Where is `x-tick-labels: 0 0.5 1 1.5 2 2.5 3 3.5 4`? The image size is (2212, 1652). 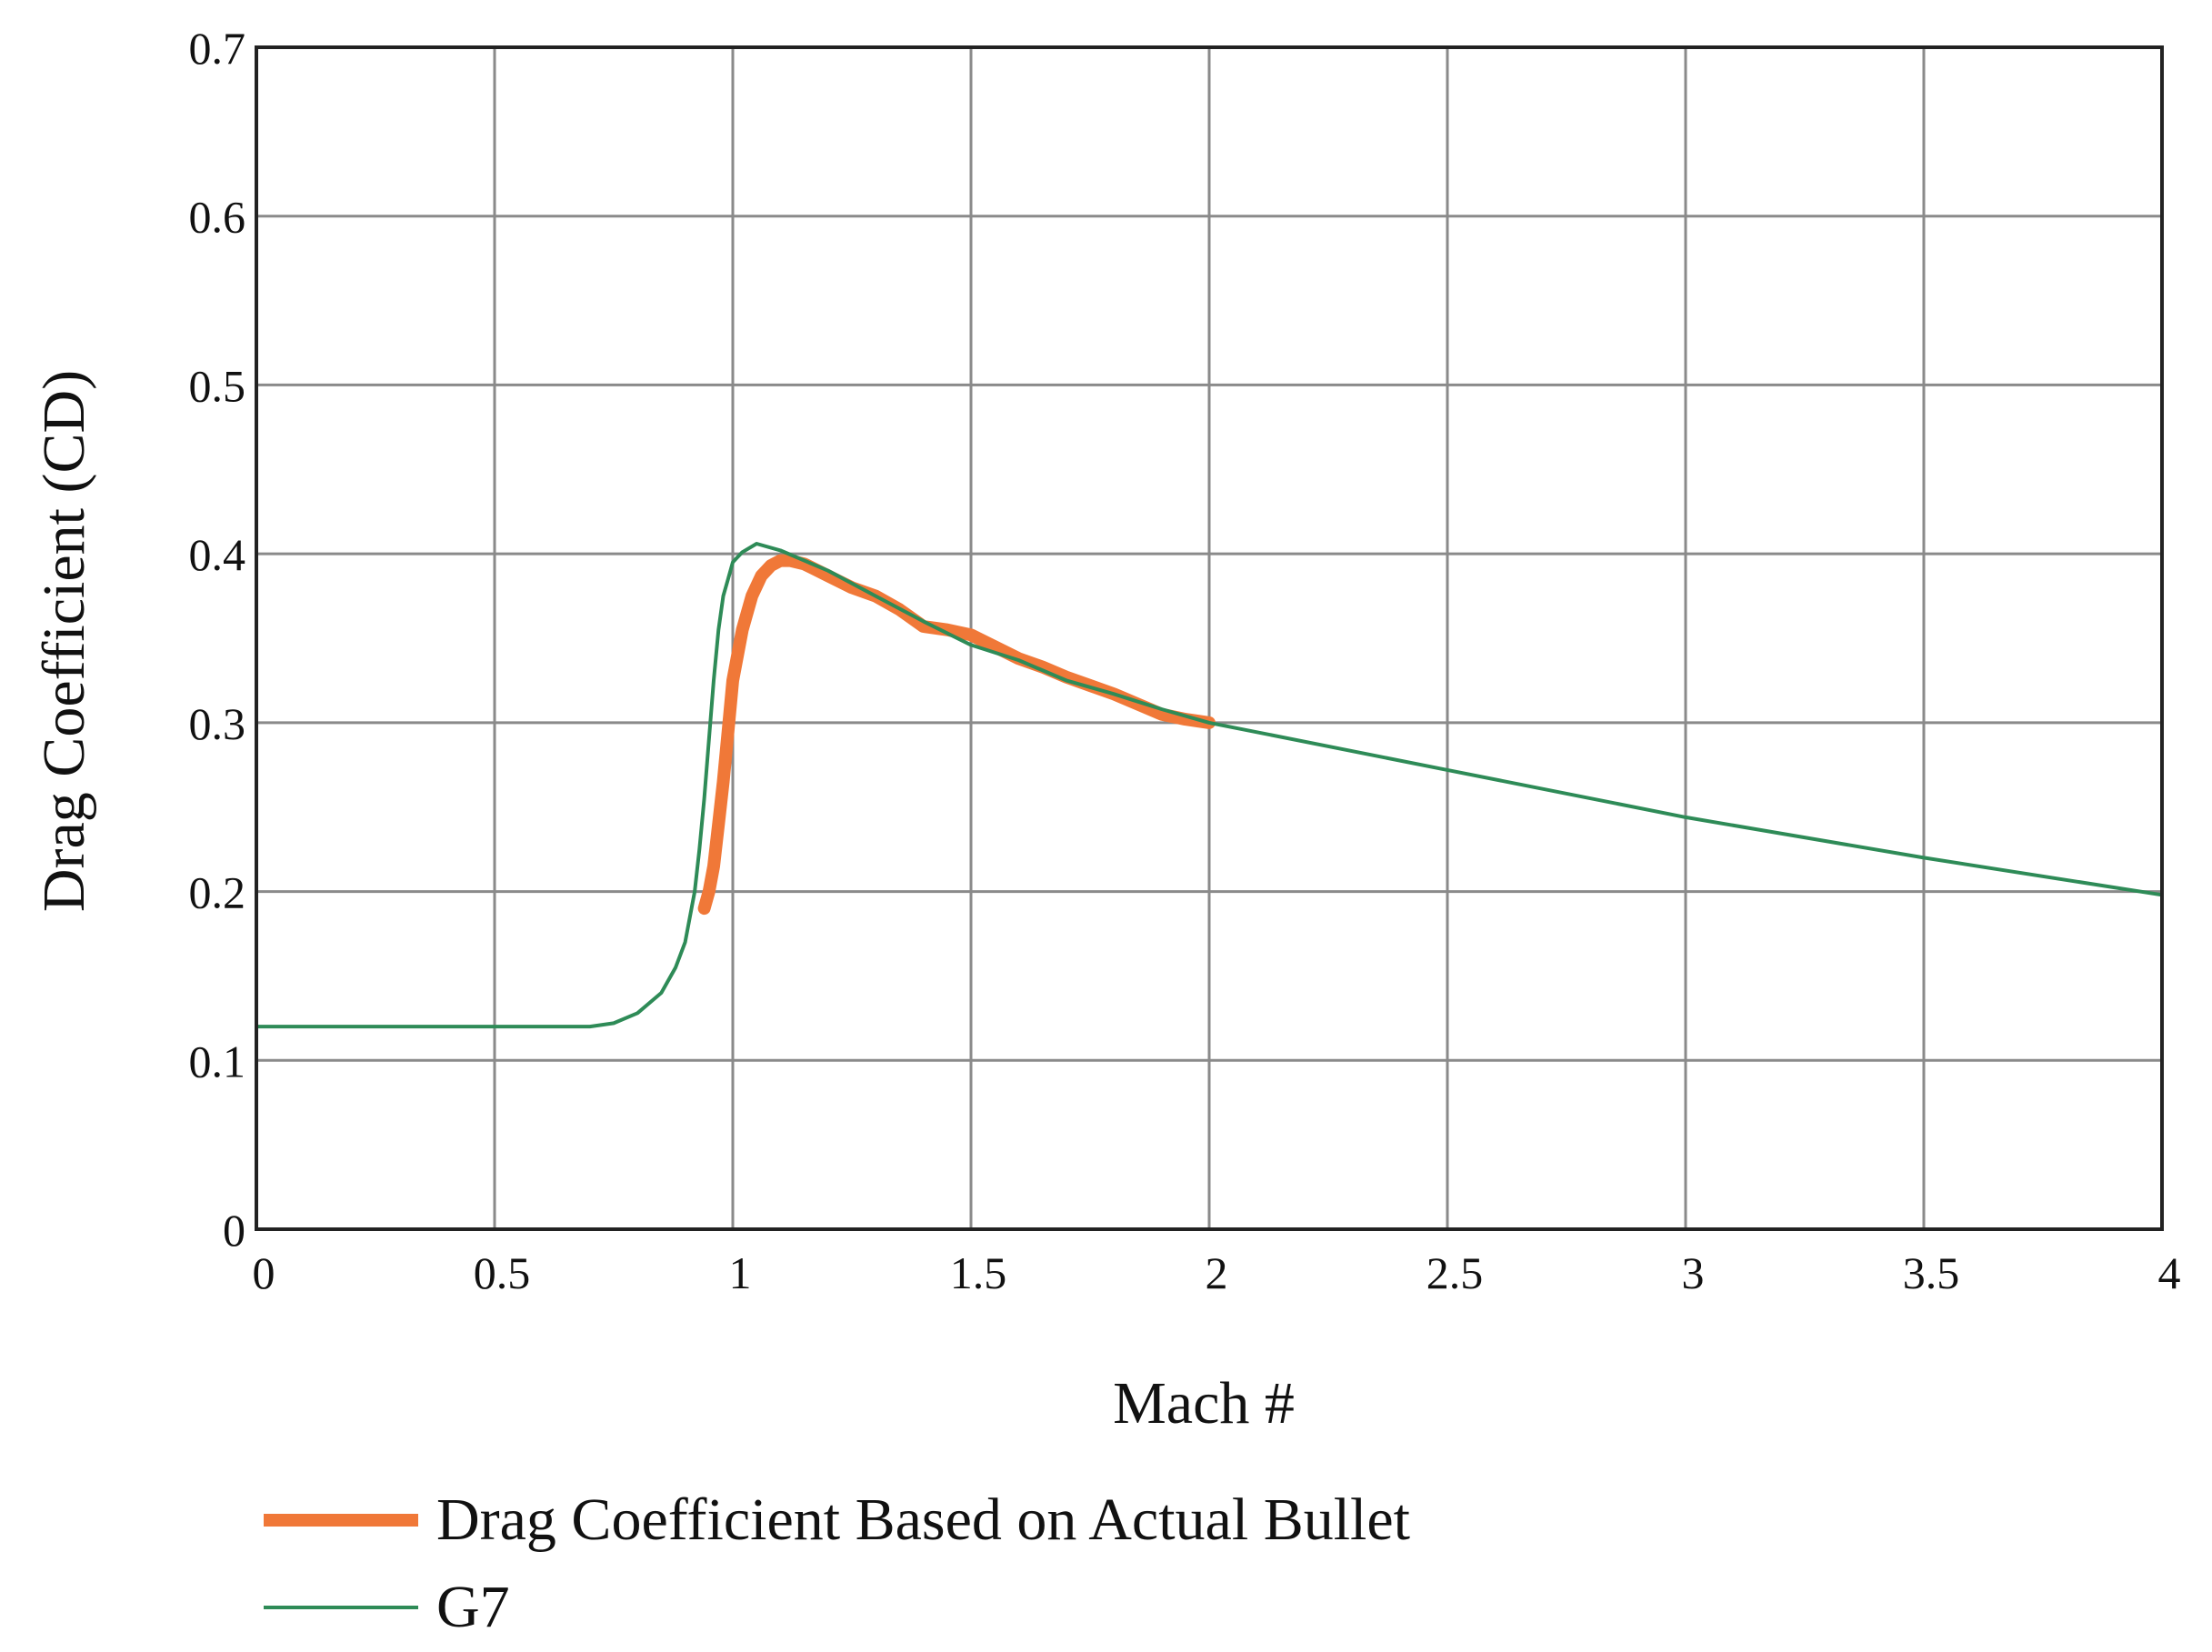 x-tick-labels: 0 0.5 1 1.5 2 2.5 3 3.5 4 is located at coordinates (1217, 1272).